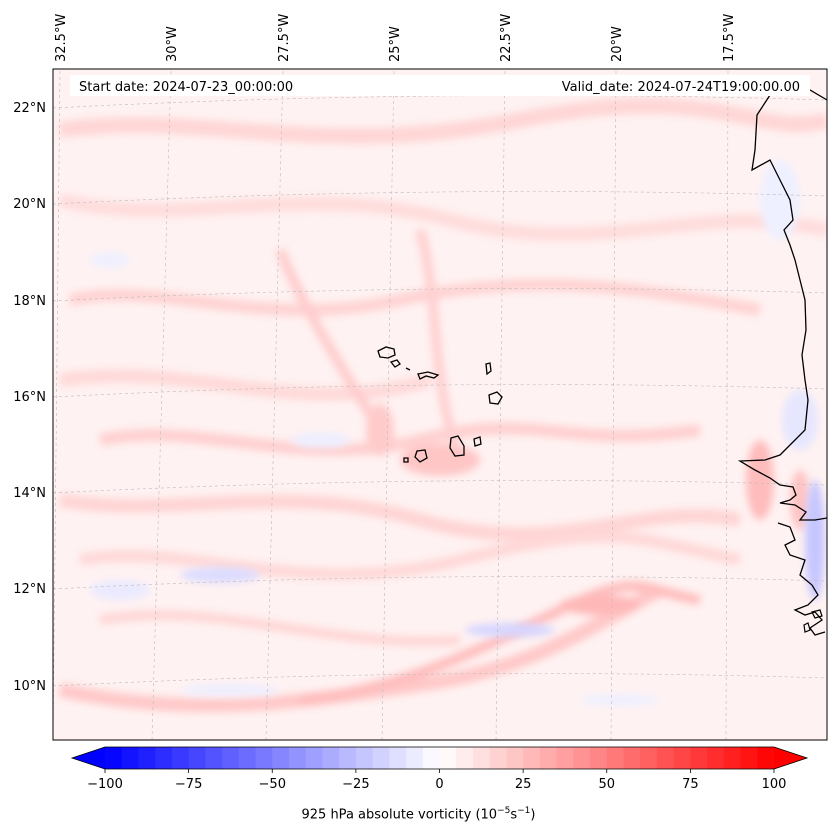  What do you see at coordinates (495, 398) in the screenshot?
I see `island-boa-vista` at bounding box center [495, 398].